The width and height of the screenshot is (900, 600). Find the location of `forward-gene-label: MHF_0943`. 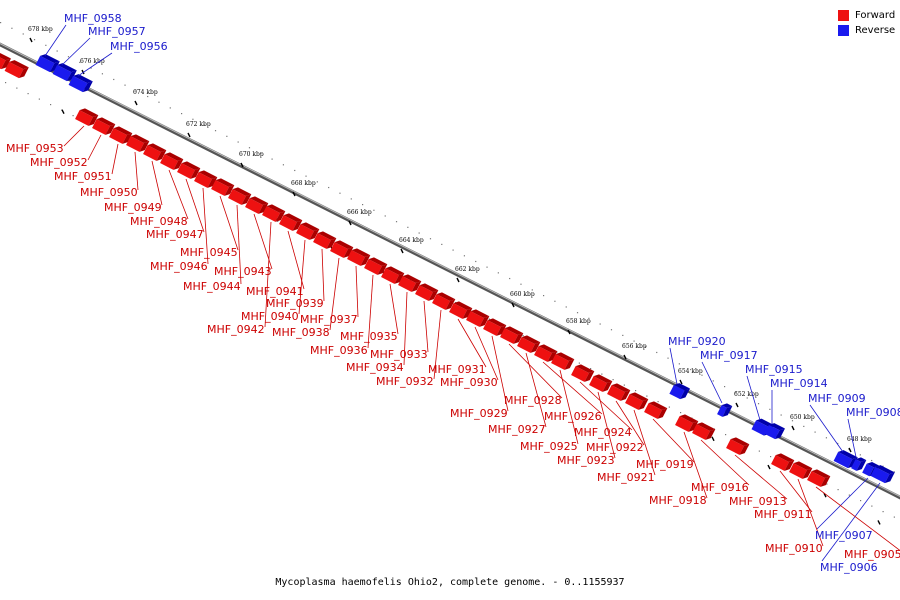

forward-gene-label: MHF_0943 is located at coordinates (243, 271).